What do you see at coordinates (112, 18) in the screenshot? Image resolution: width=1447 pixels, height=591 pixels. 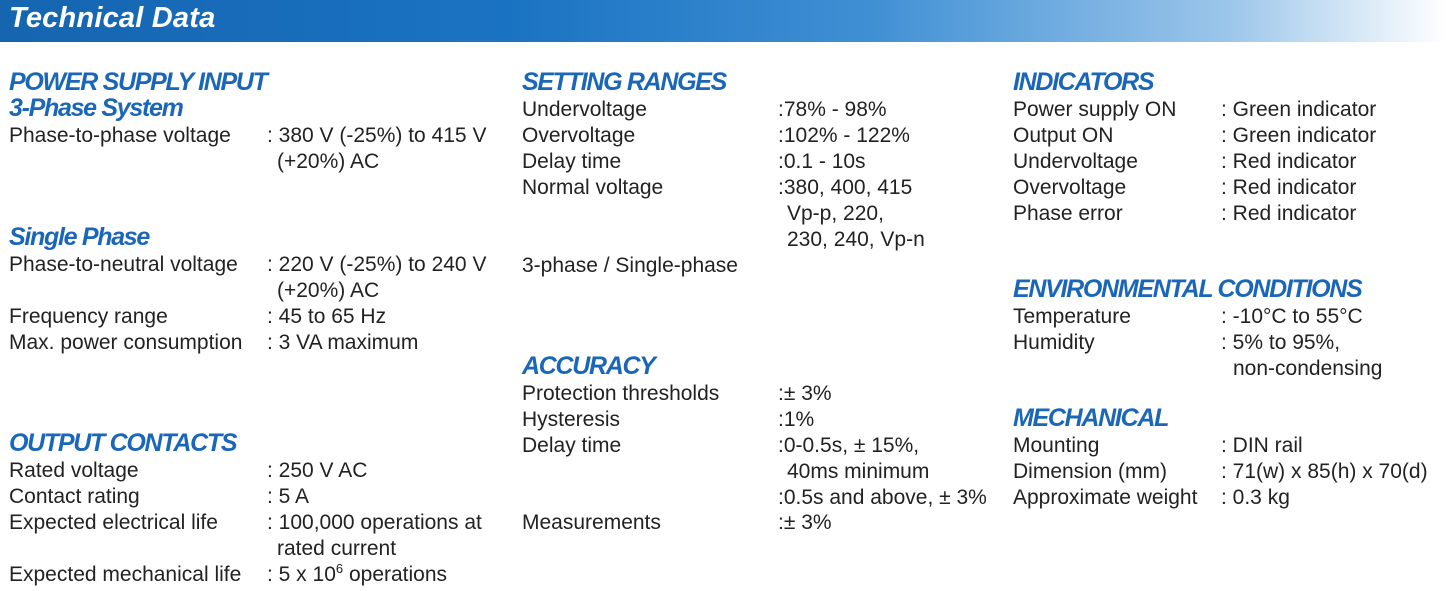 I see `page-title: Technical Data` at bounding box center [112, 18].